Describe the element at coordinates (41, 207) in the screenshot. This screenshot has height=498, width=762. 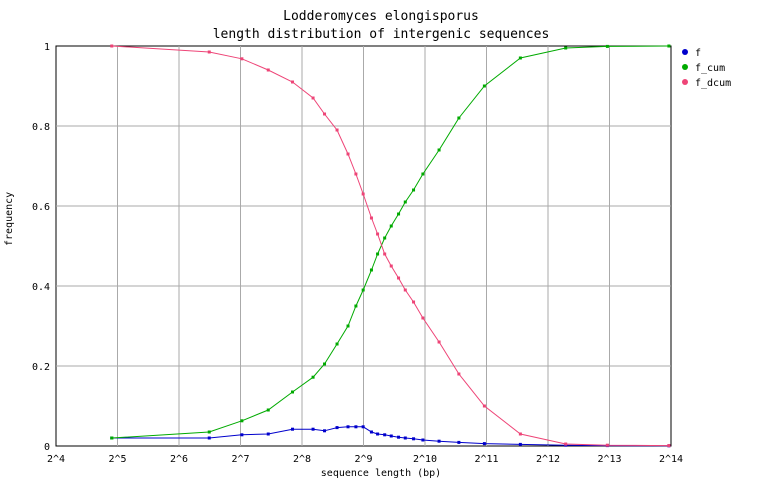
I see `y-tick-label: 0.6` at that location.